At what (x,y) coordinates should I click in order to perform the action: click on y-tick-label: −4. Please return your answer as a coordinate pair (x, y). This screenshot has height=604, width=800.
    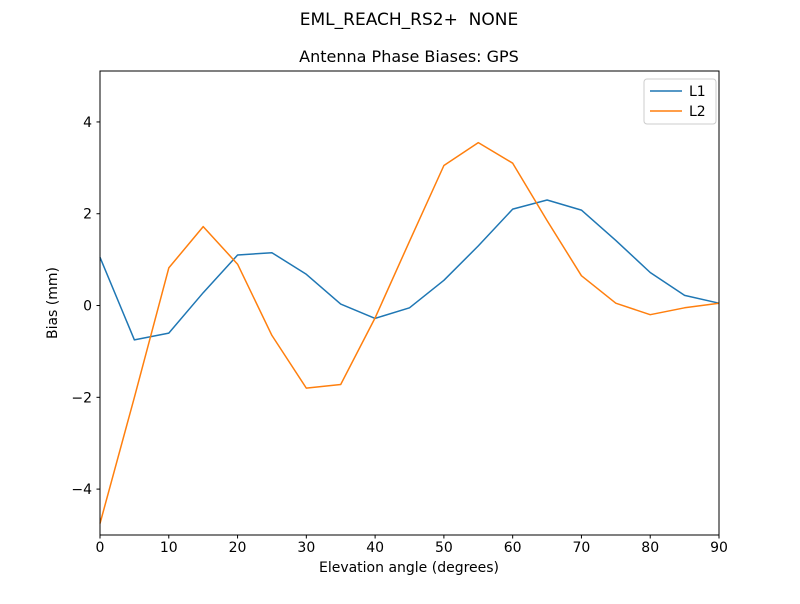
    Looking at the image, I should click on (81, 490).